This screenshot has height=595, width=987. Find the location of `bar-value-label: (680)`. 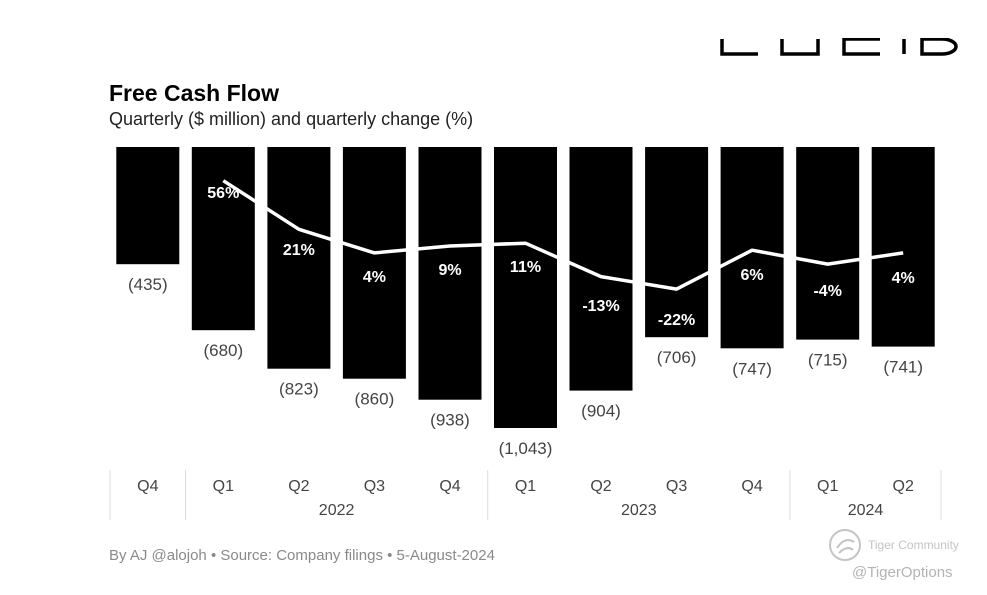

bar-value-label: (680) is located at coordinates (223, 350).